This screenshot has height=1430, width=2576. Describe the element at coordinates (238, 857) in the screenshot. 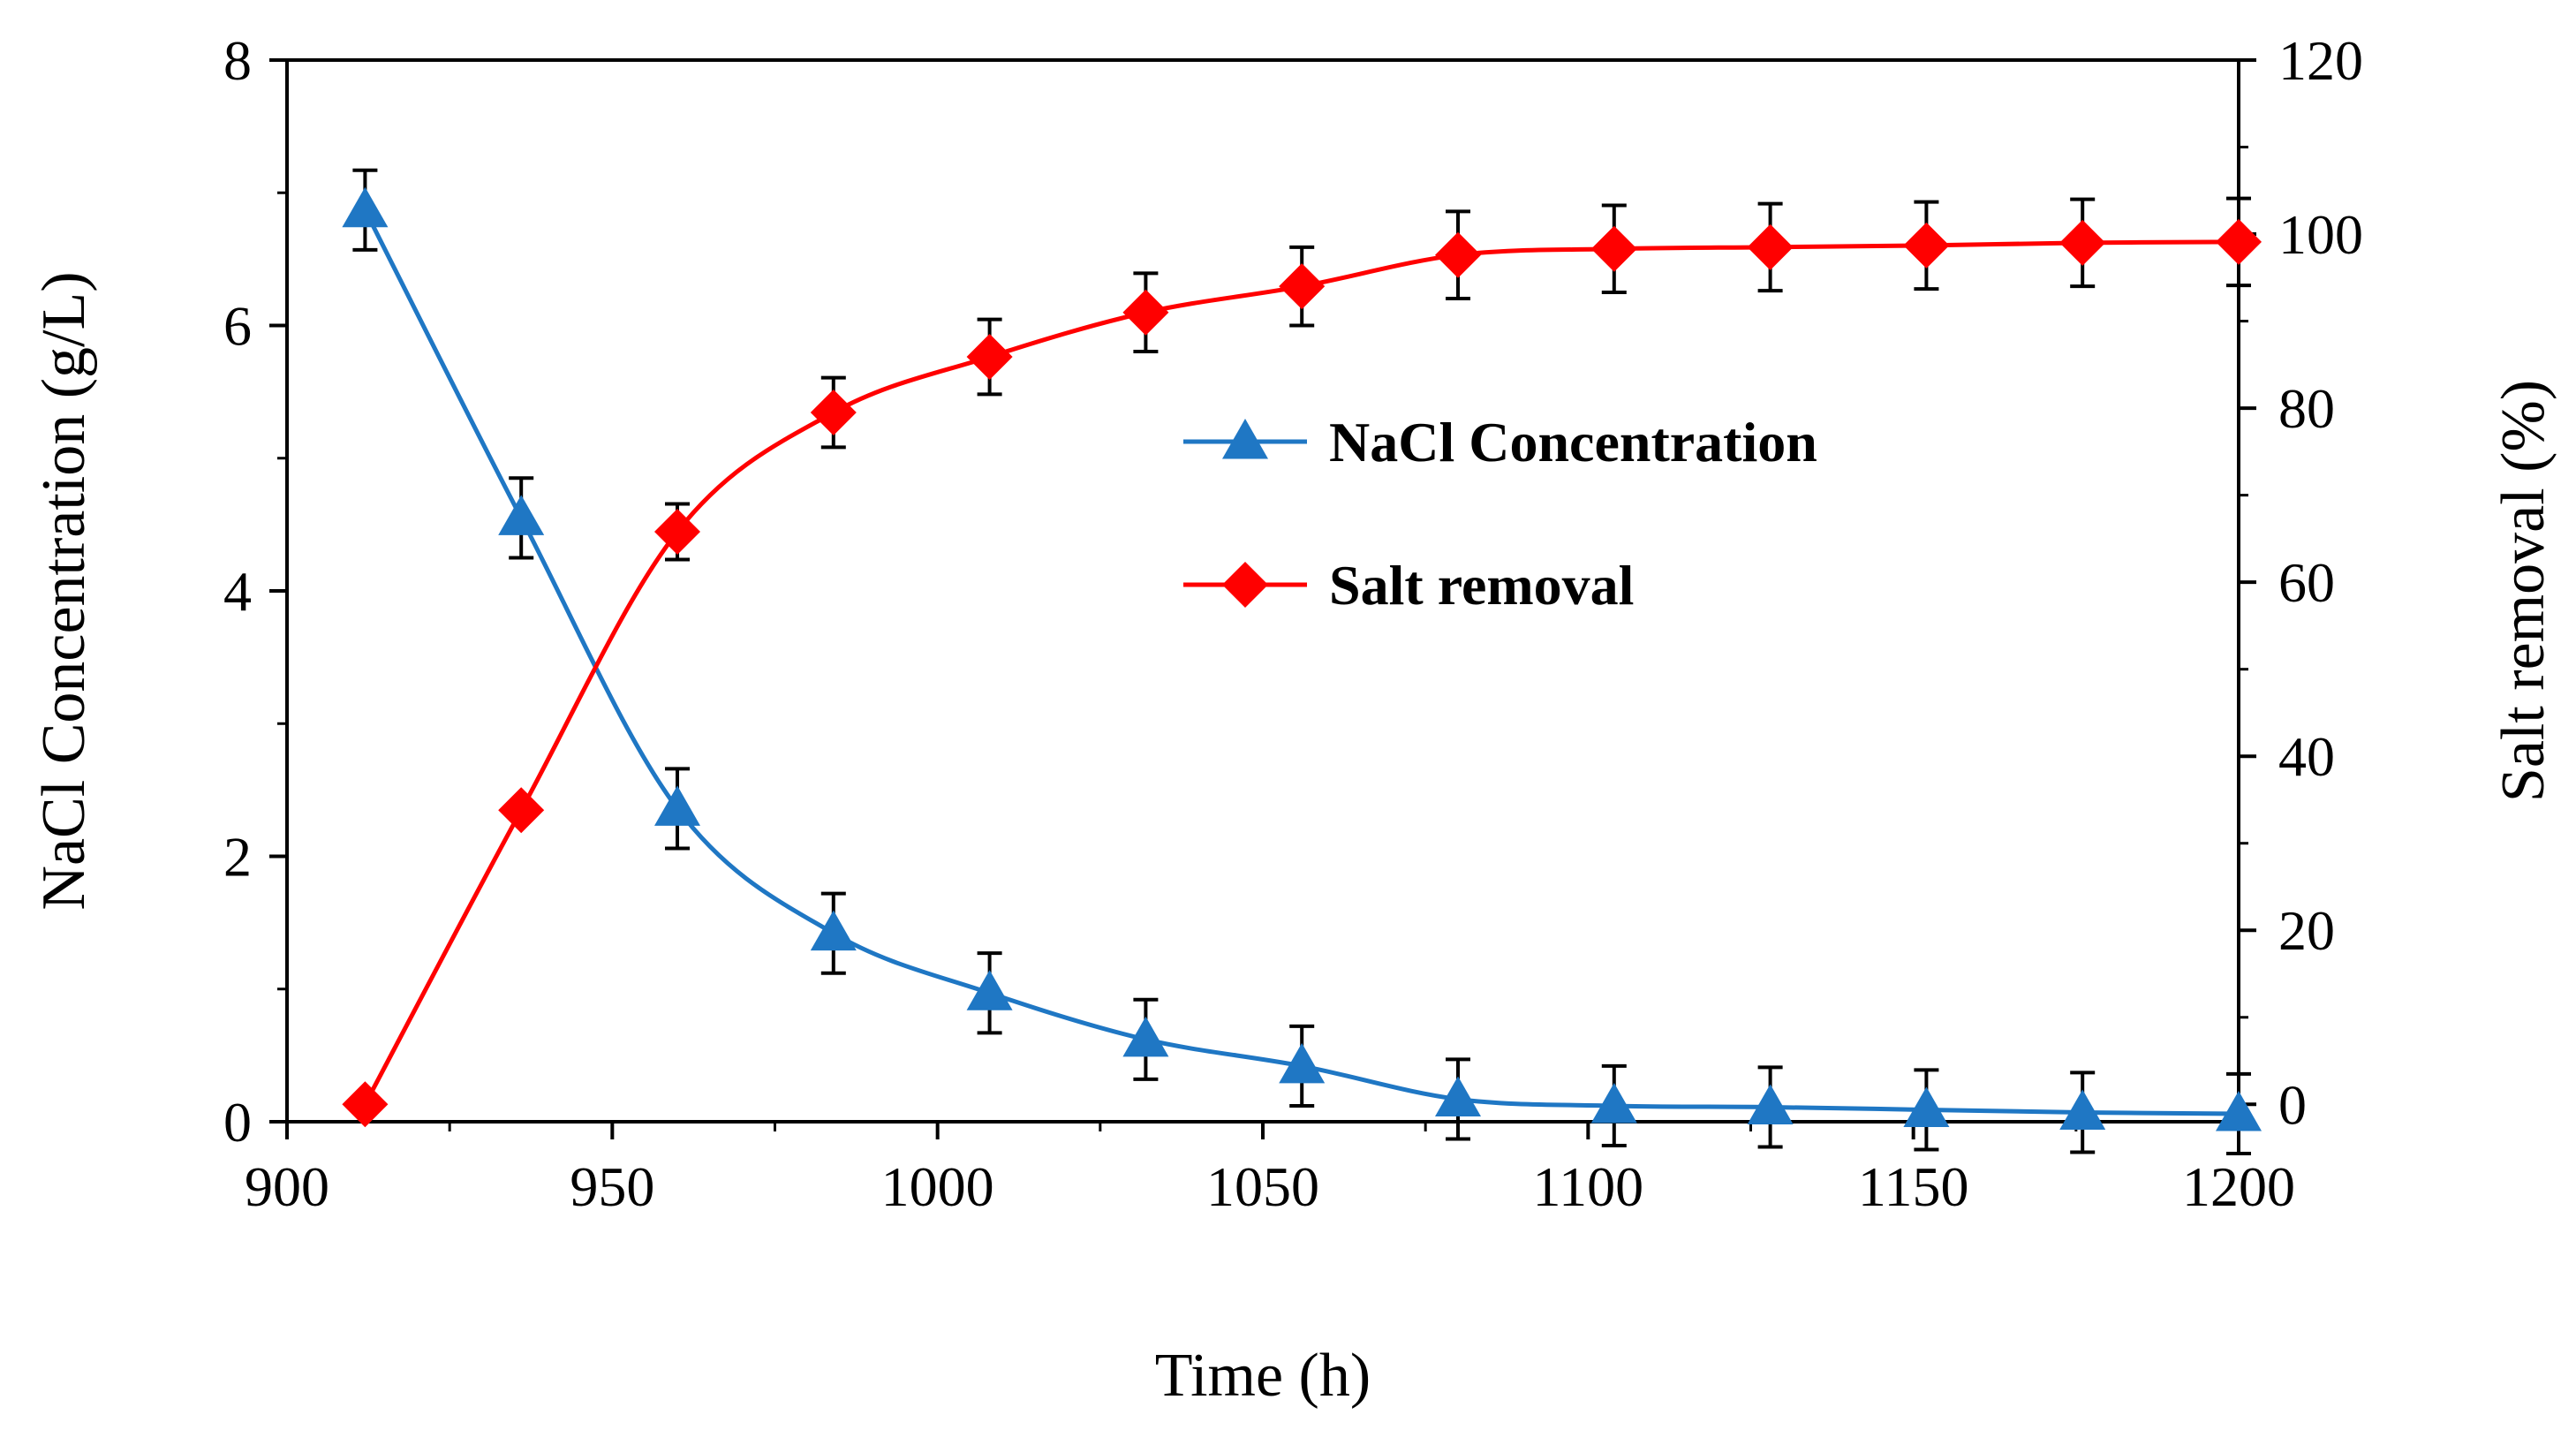

I see `y-left-tick-label: 2` at that location.